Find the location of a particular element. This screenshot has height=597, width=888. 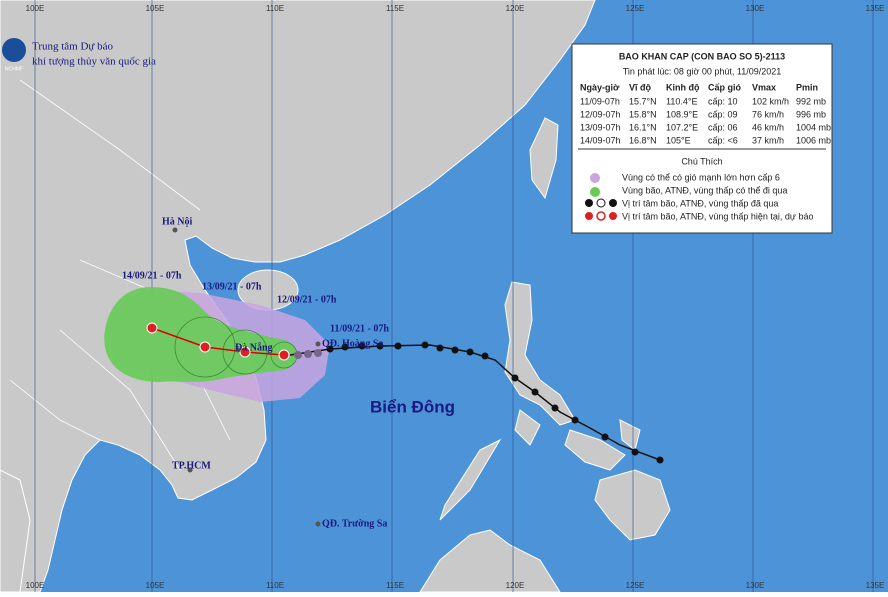

legend-item: Vị trí tâm bão, ATNĐ, vùng thấp đã qua is located at coordinates (700, 203).